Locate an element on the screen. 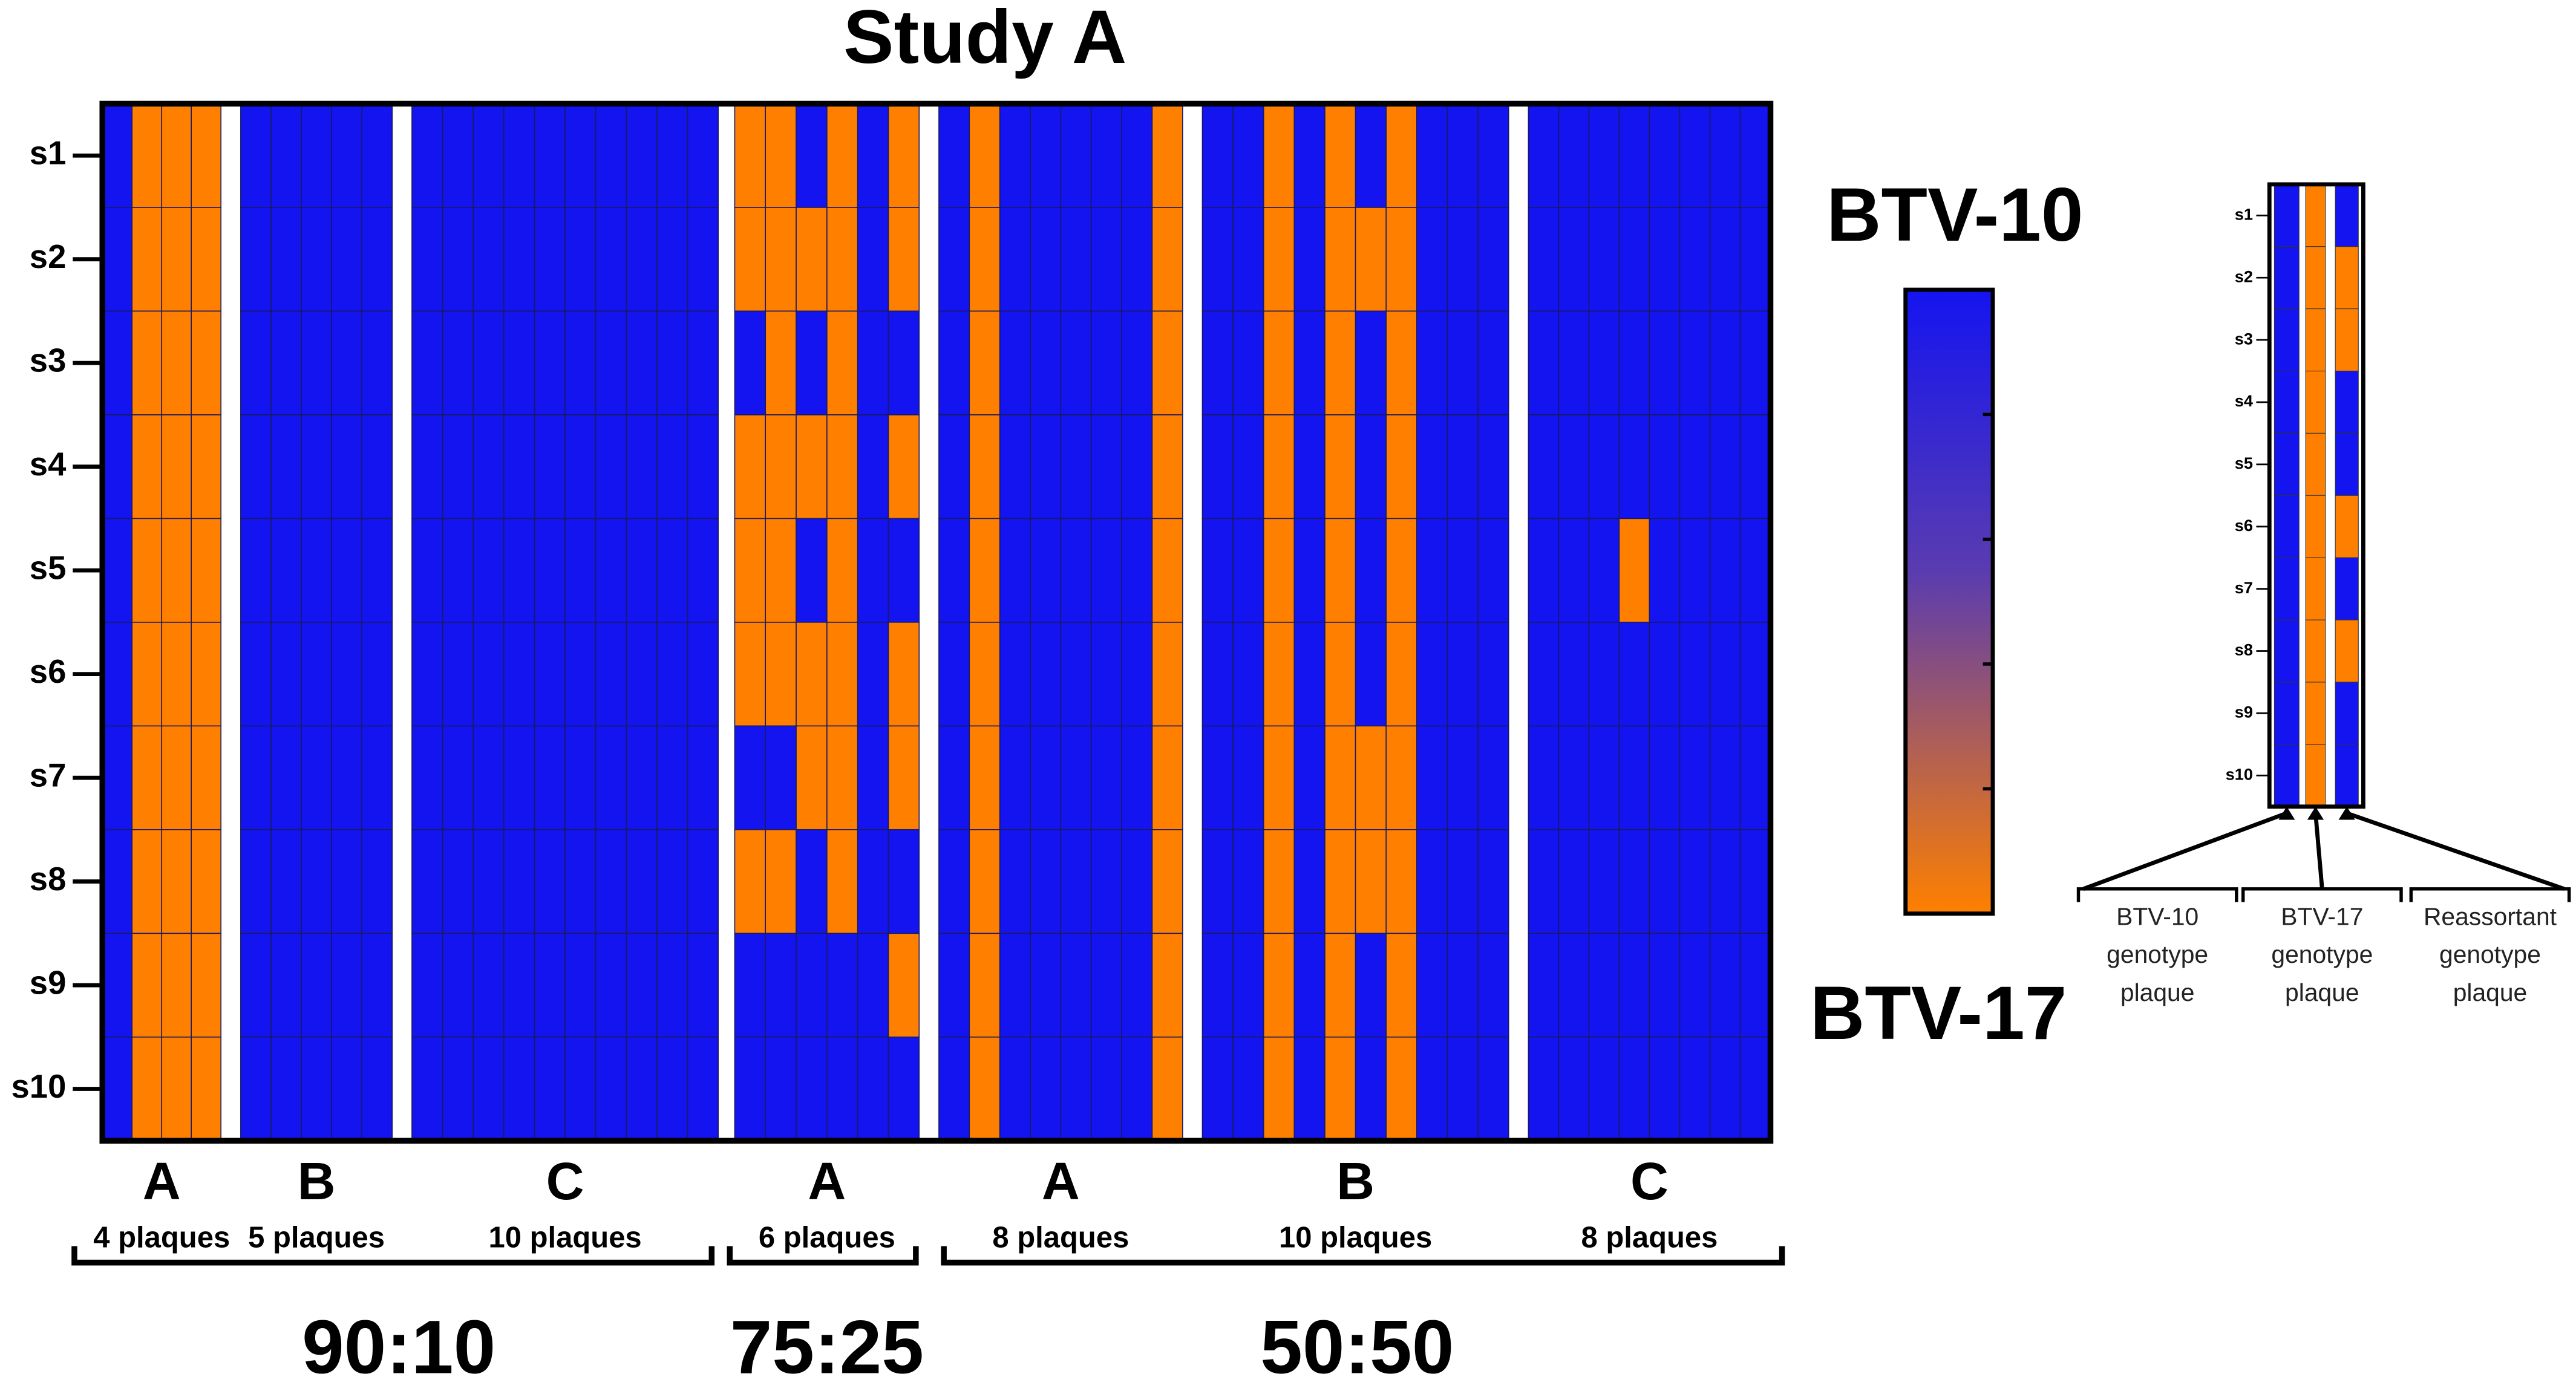 The image size is (2576, 1394). row-label: s9 is located at coordinates (48, 982).